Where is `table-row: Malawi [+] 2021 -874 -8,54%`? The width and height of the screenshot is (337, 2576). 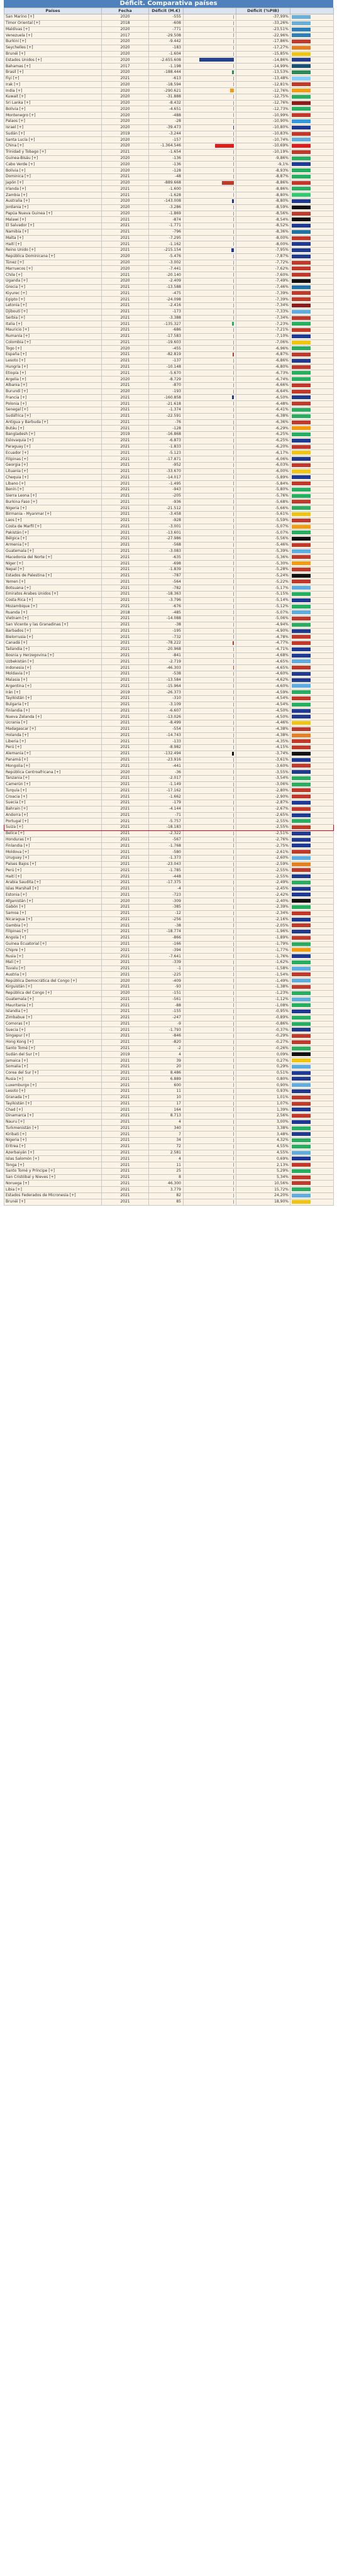
table-row: Malawi [+] 2021 -874 -8,54% is located at coordinates (169, 220).